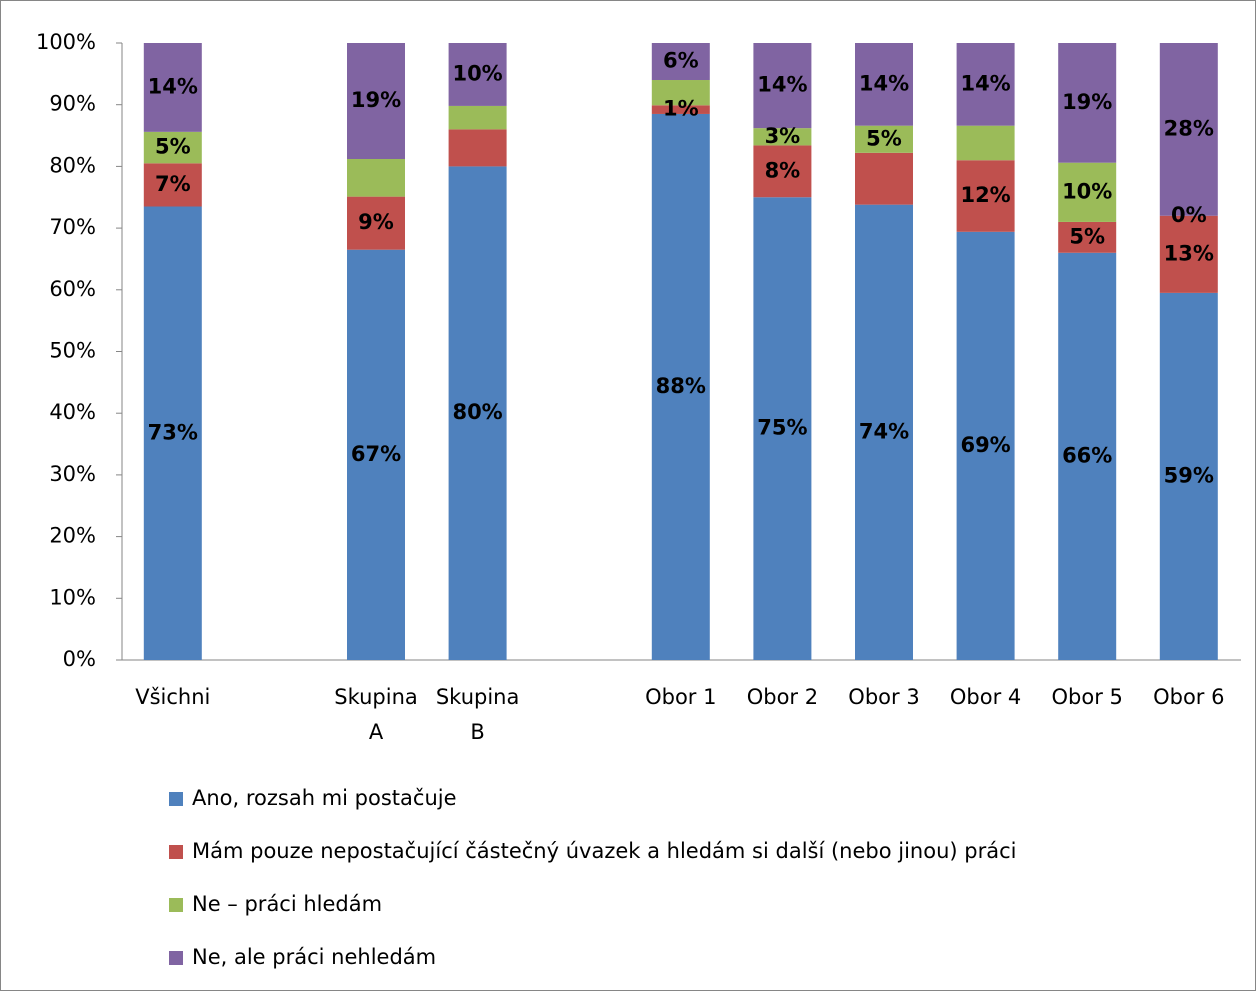  I want to click on data-label: 74%, so click(884, 431).